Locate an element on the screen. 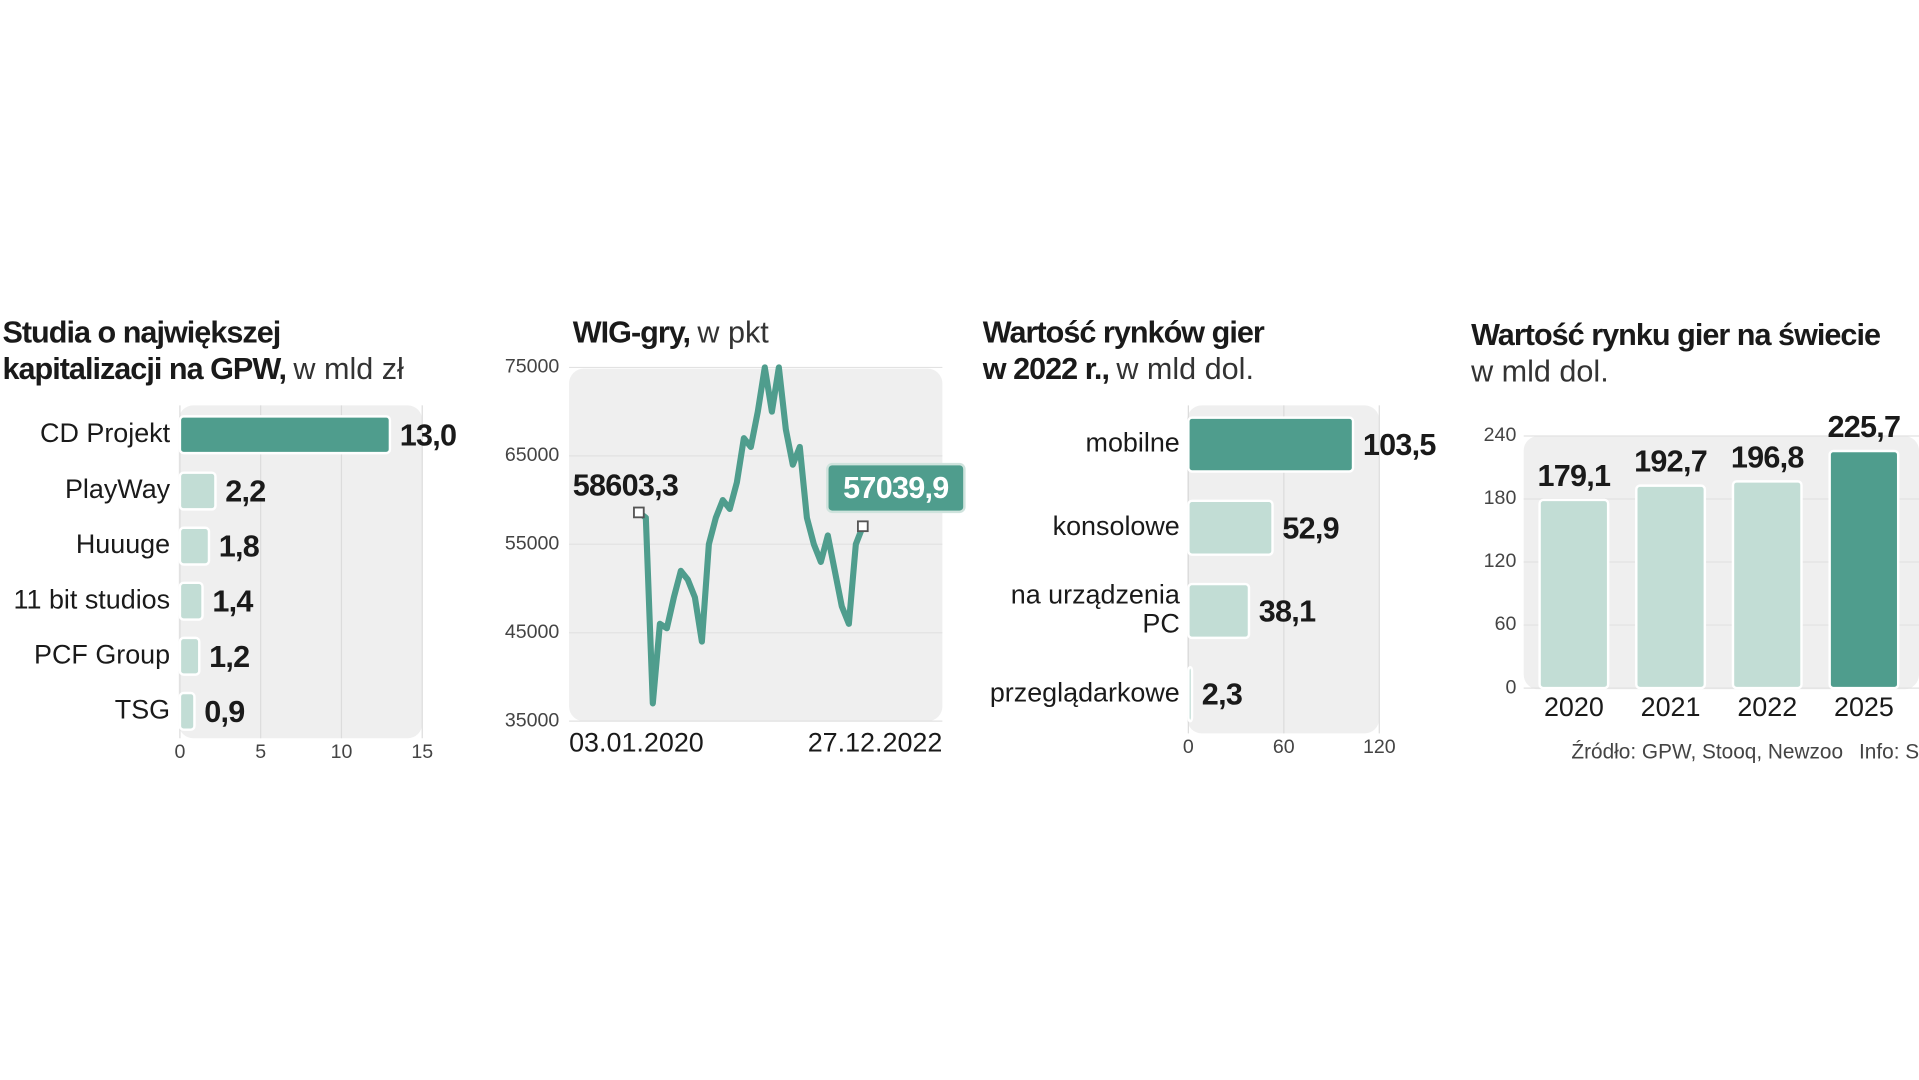 Image resolution: width=1919 pixels, height=1080 pixels. annotation-label: 58603,3 is located at coordinates (625, 485).